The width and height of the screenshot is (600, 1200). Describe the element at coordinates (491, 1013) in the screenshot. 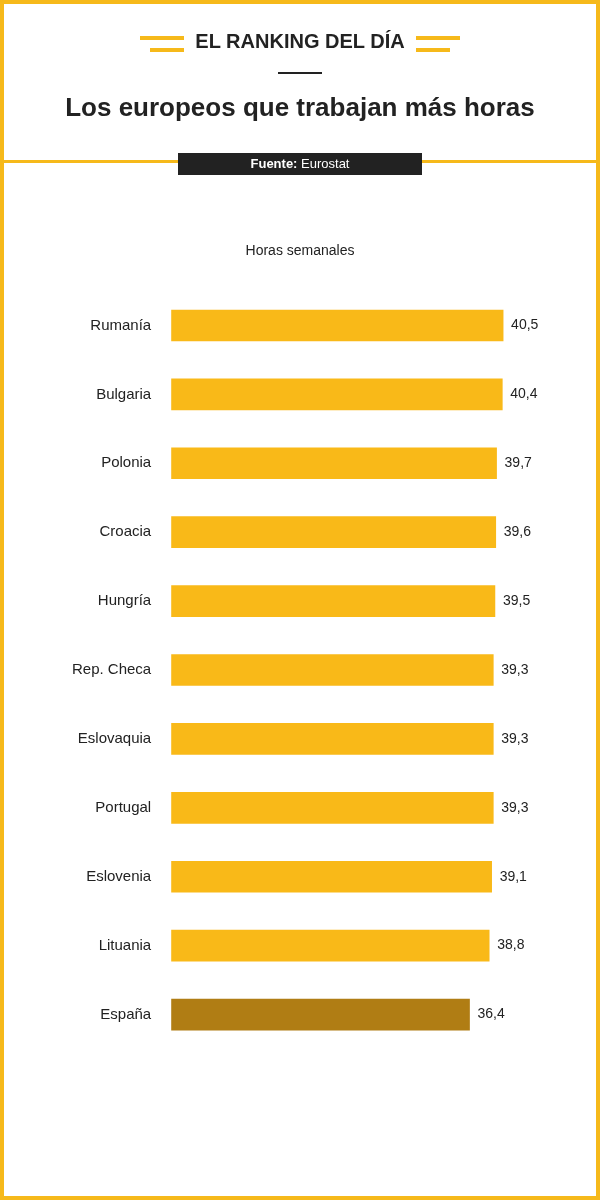

I see `data-label: 36,4` at that location.